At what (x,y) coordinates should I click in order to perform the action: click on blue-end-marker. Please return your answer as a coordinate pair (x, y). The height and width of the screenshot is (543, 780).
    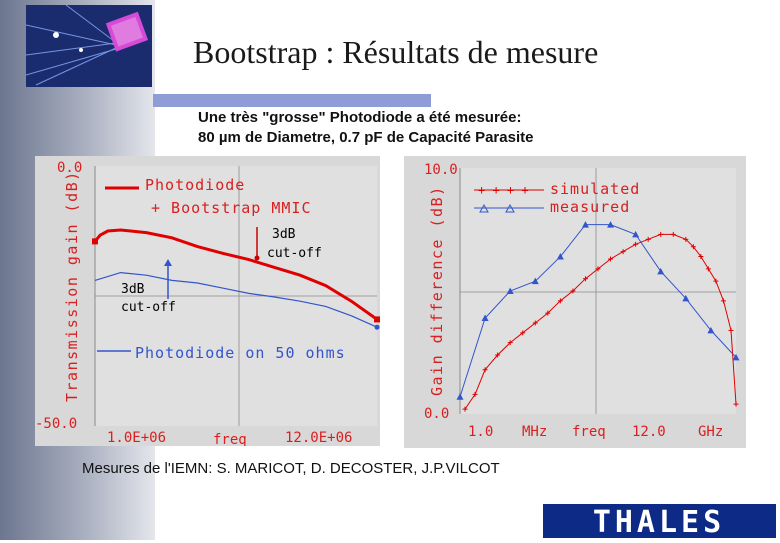
    Looking at the image, I should click on (377, 327).